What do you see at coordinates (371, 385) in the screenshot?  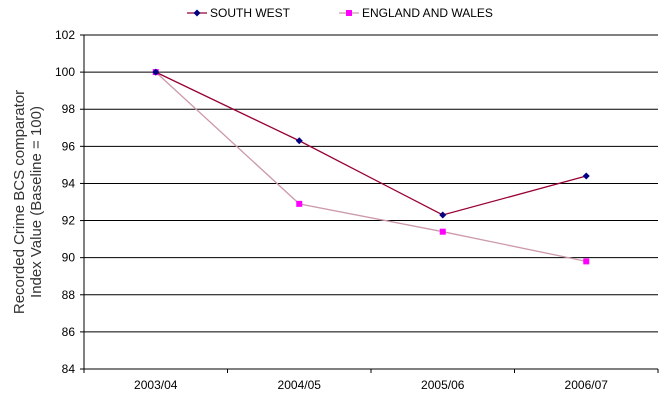 I see `x-tick-labels: 2003/04 2004/05 2005/06 2006/07` at bounding box center [371, 385].